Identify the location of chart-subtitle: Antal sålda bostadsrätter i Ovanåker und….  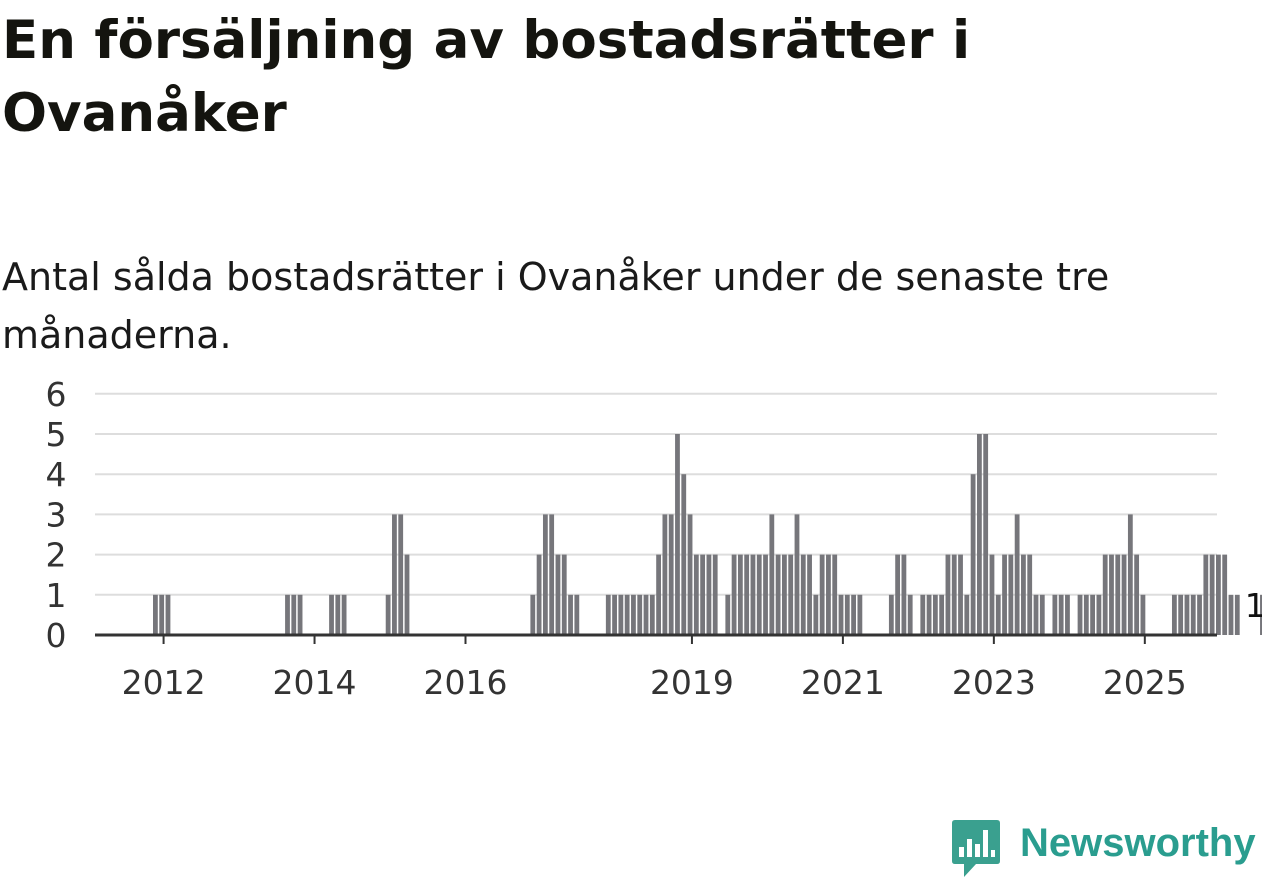
(556, 306).